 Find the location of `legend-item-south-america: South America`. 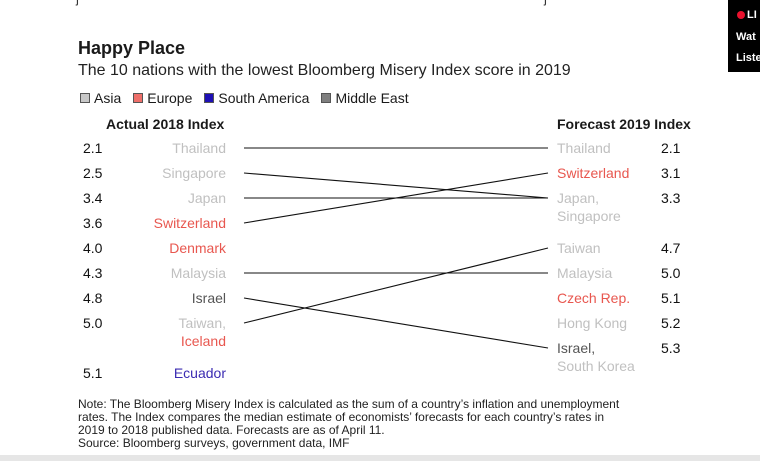

legend-item-south-america: South America is located at coordinates (256, 98).